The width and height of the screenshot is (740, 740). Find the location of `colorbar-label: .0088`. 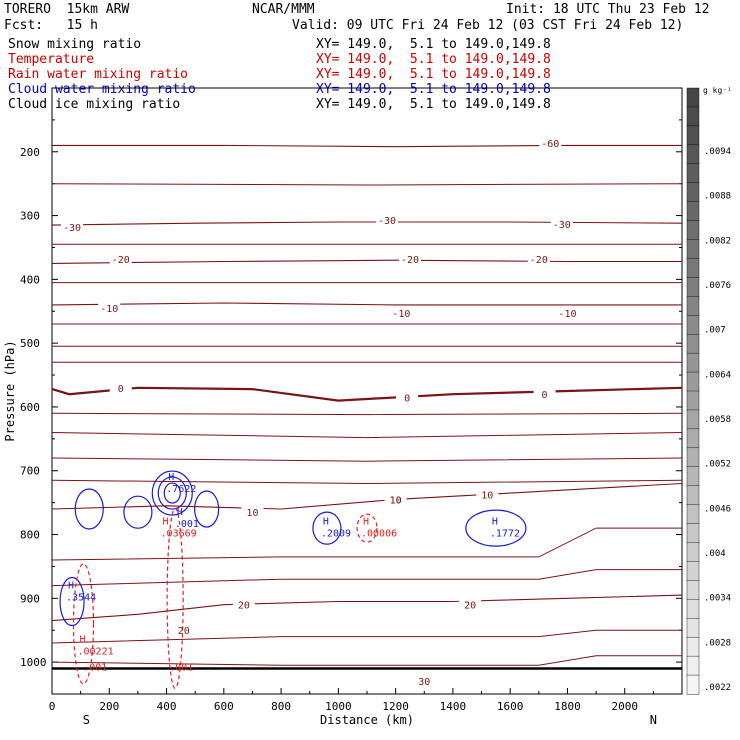

colorbar-label: .0088 is located at coordinates (717, 197).